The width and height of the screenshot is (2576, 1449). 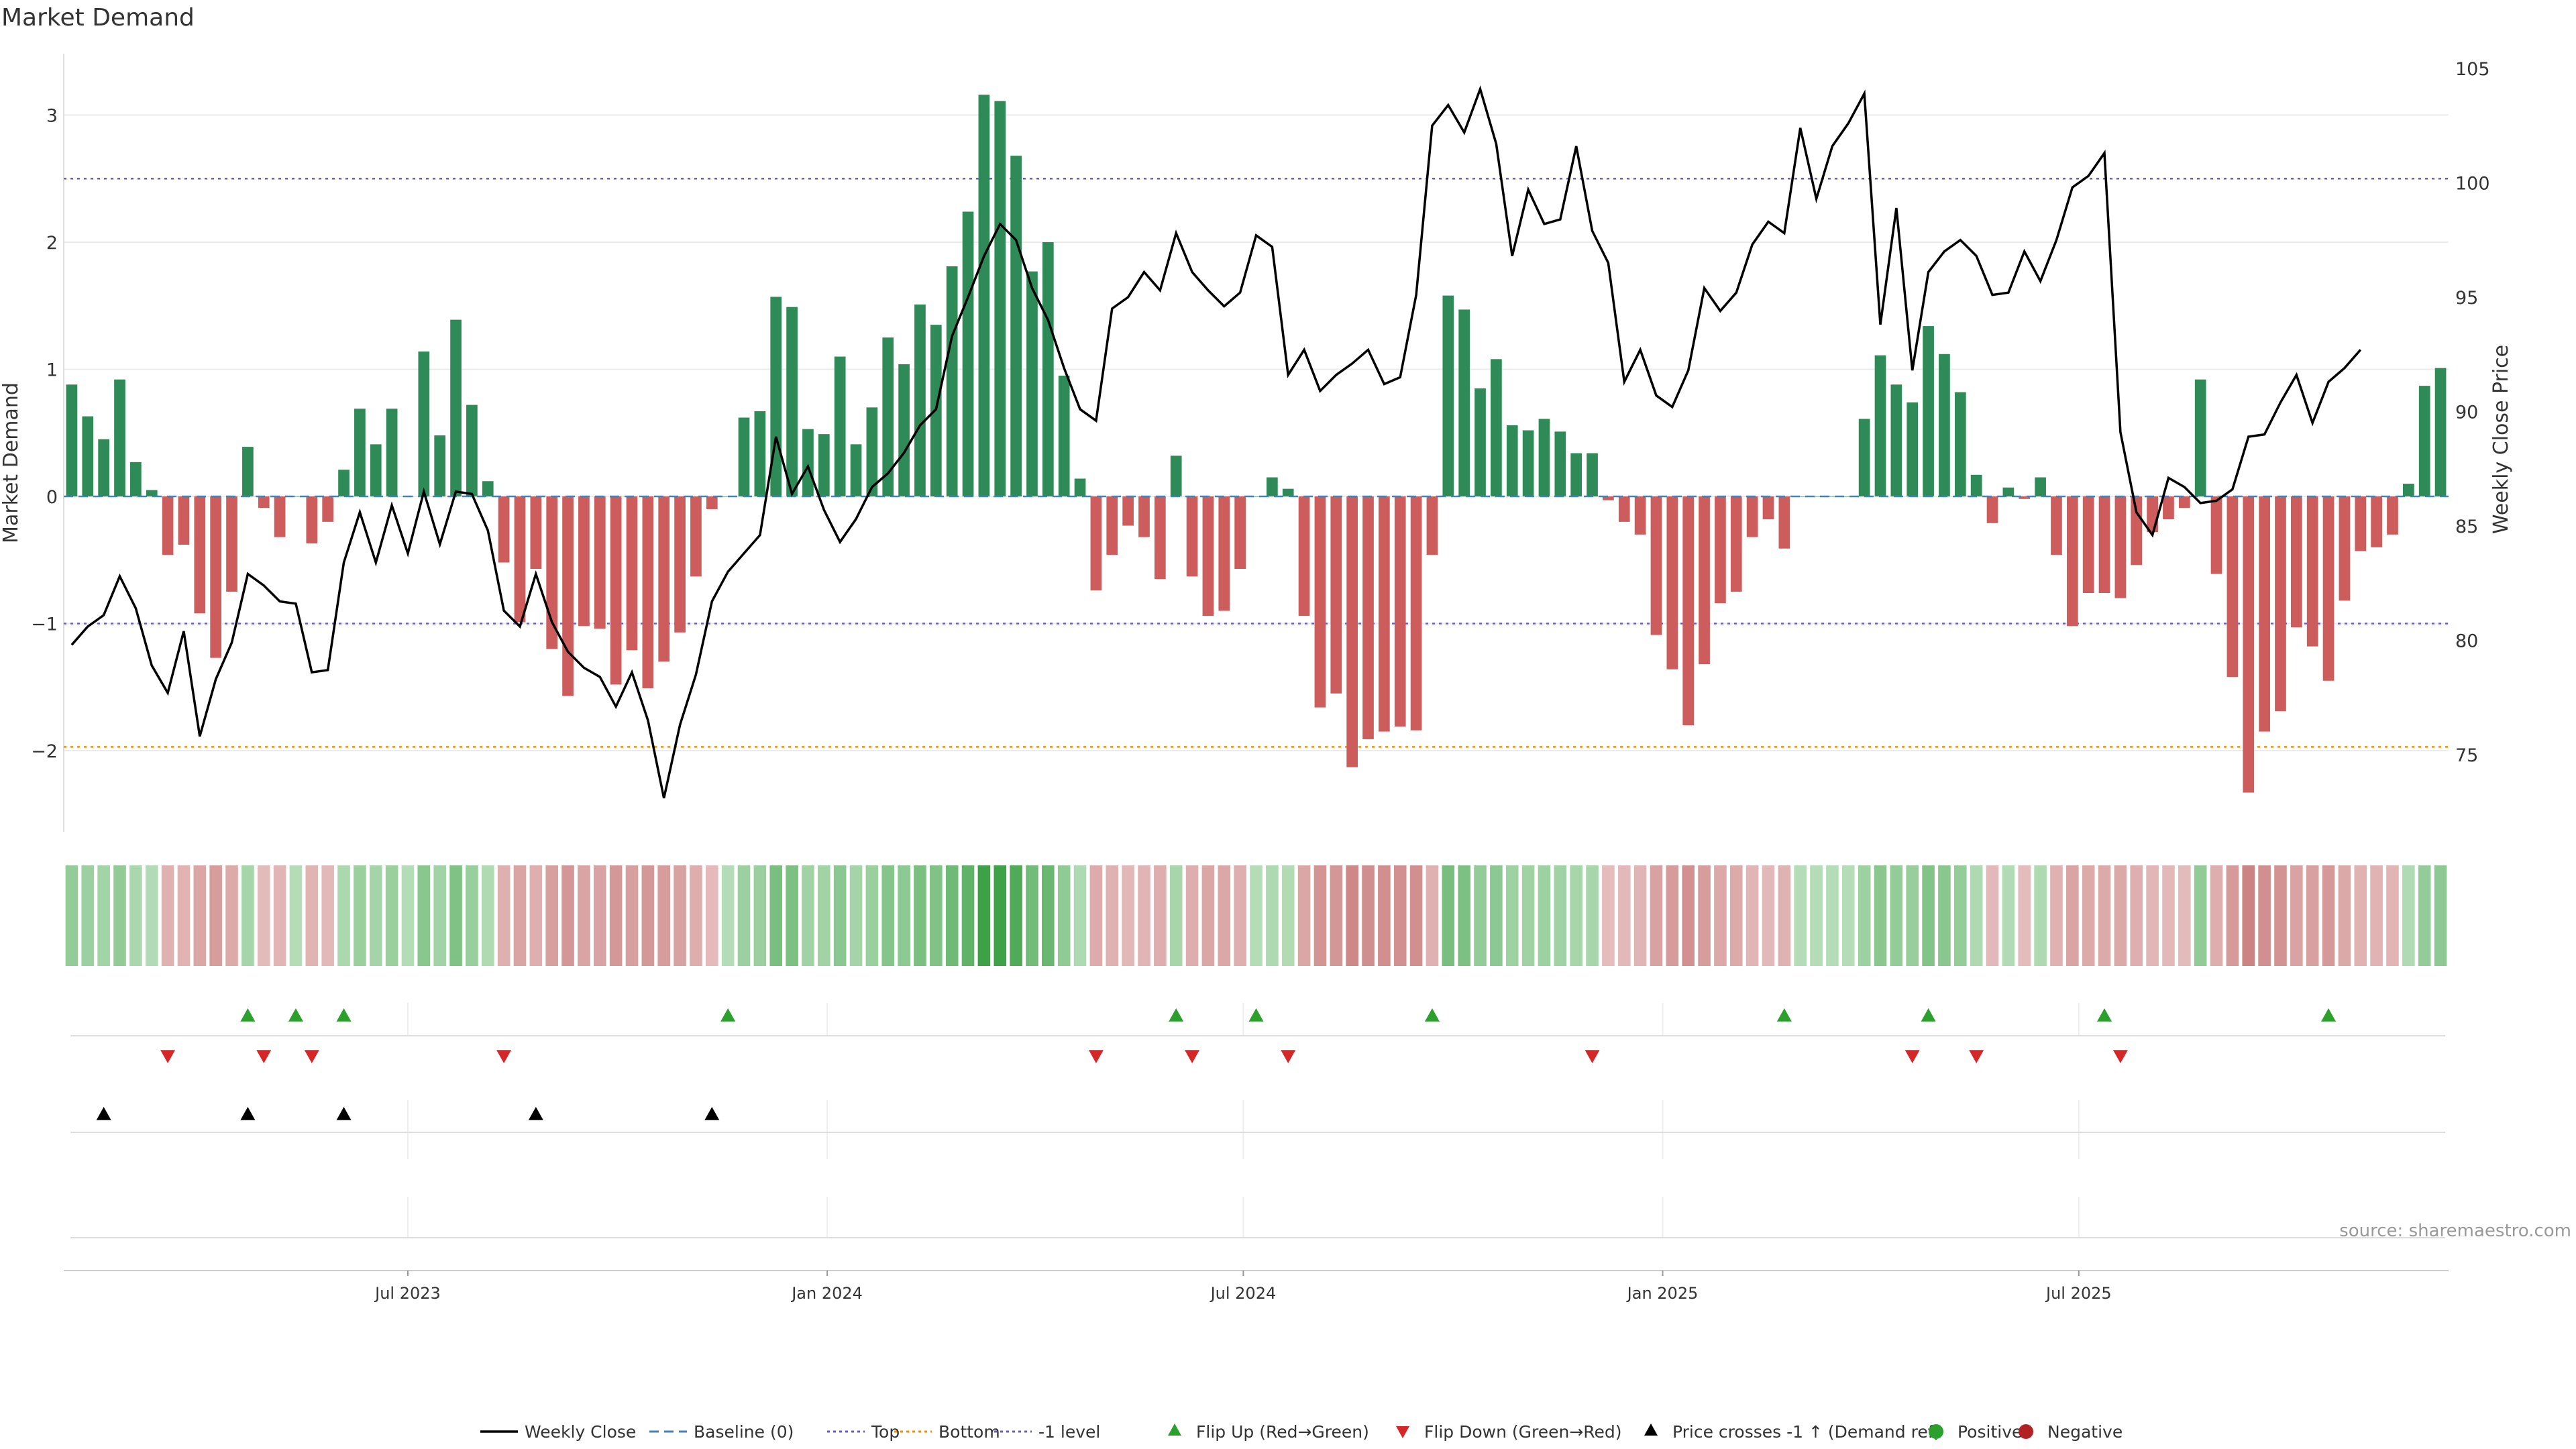 I want to click on legend-item: Top, so click(x=863, y=1432).